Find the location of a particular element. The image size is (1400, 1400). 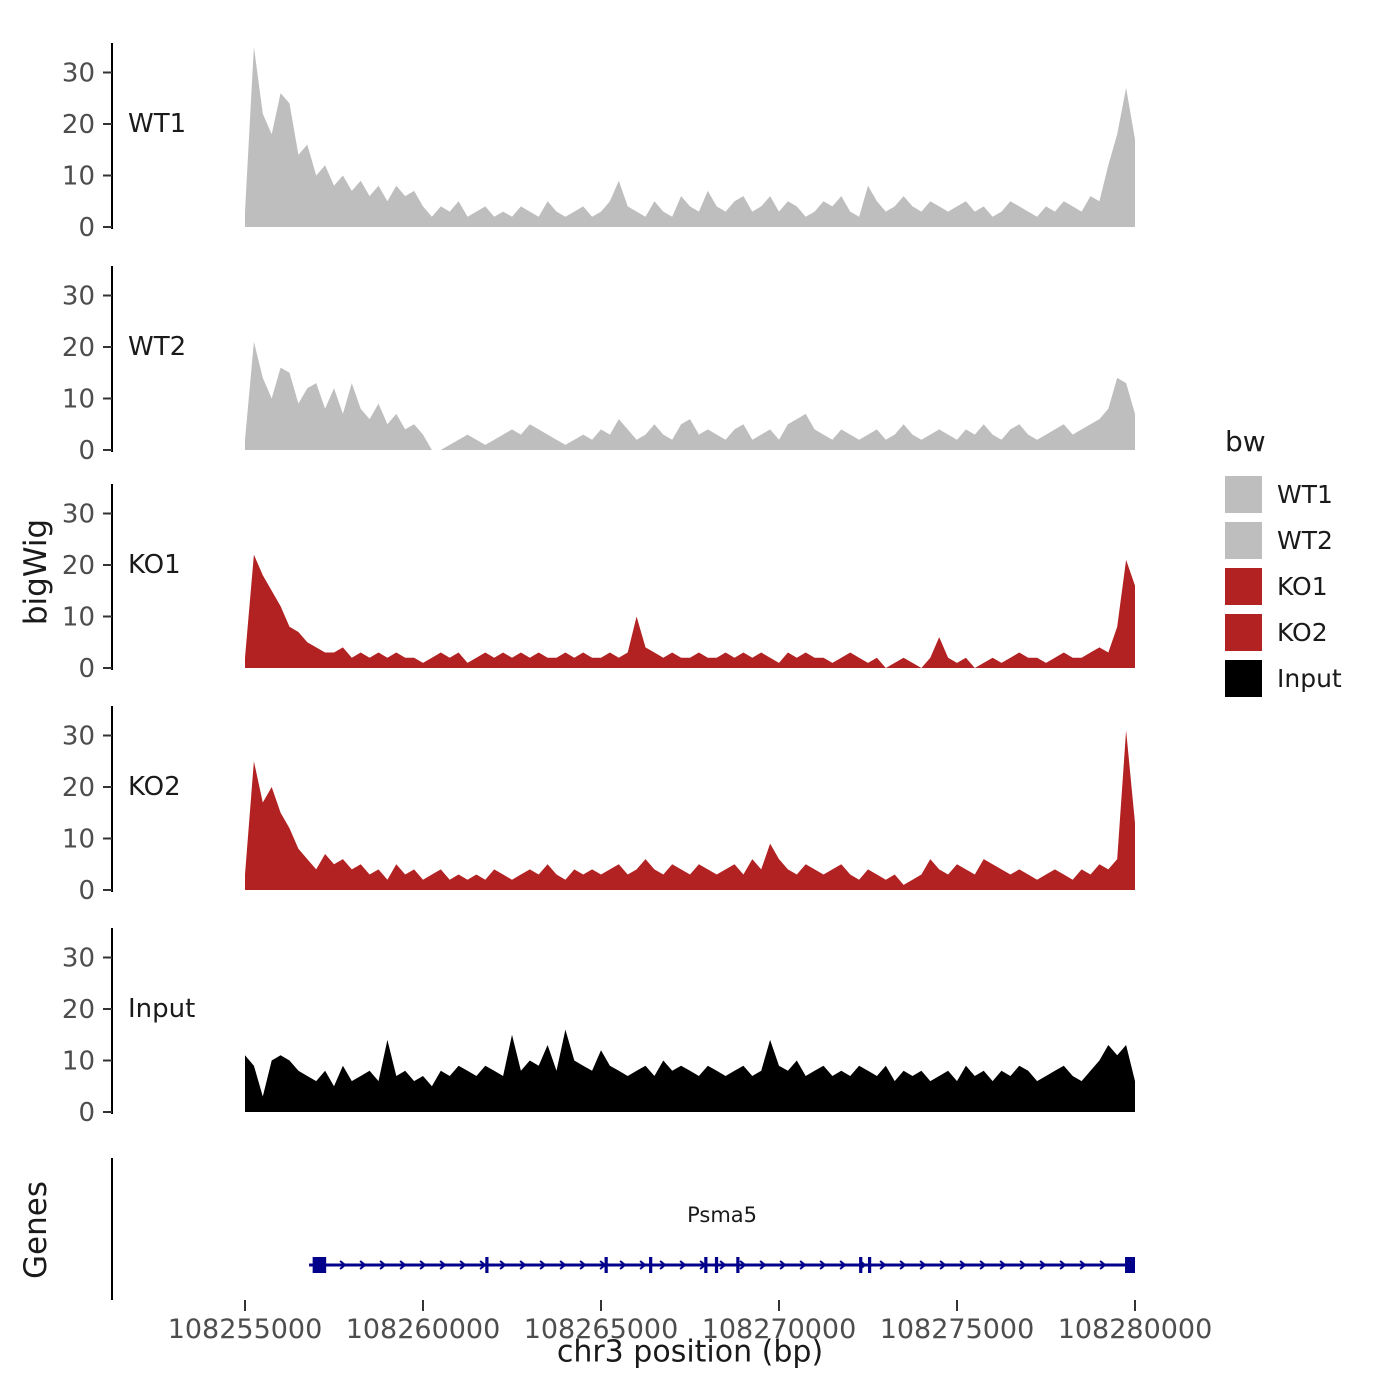

area-wt1 is located at coordinates (690, 136).